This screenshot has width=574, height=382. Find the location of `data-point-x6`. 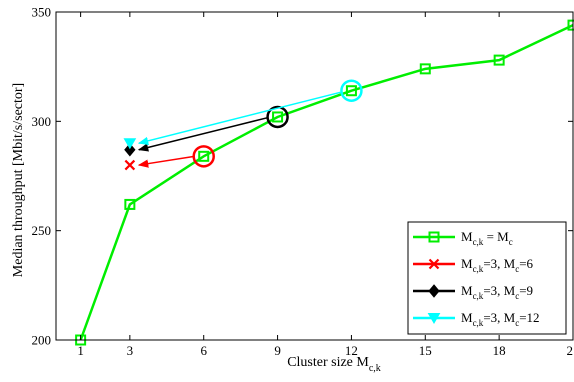

data-point-x6 is located at coordinates (204, 156).